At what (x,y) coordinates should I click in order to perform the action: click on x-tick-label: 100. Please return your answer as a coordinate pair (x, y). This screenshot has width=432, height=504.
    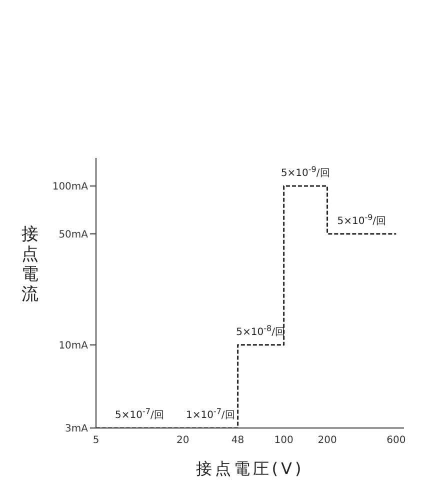
    Looking at the image, I should click on (284, 440).